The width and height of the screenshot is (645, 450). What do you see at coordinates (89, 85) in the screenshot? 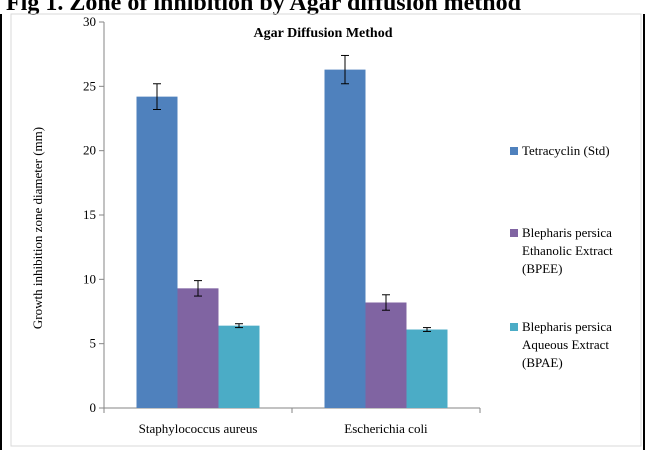
I see `y-tick-label: 25` at bounding box center [89, 85].